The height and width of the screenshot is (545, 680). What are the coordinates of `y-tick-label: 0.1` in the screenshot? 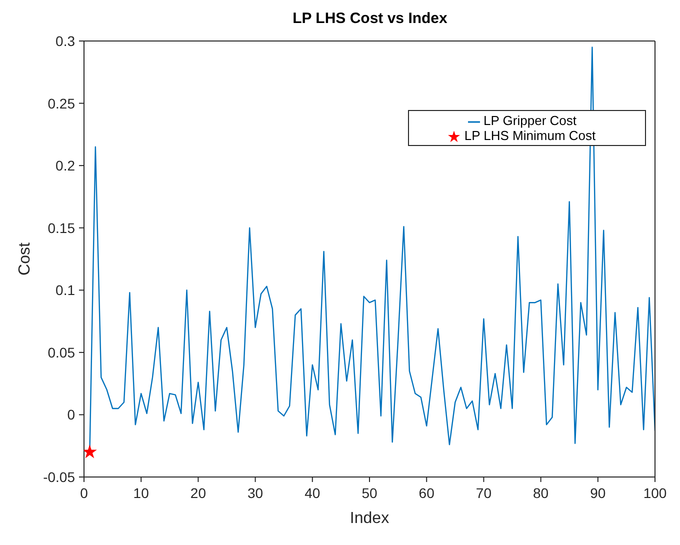 It's located at (66, 290).